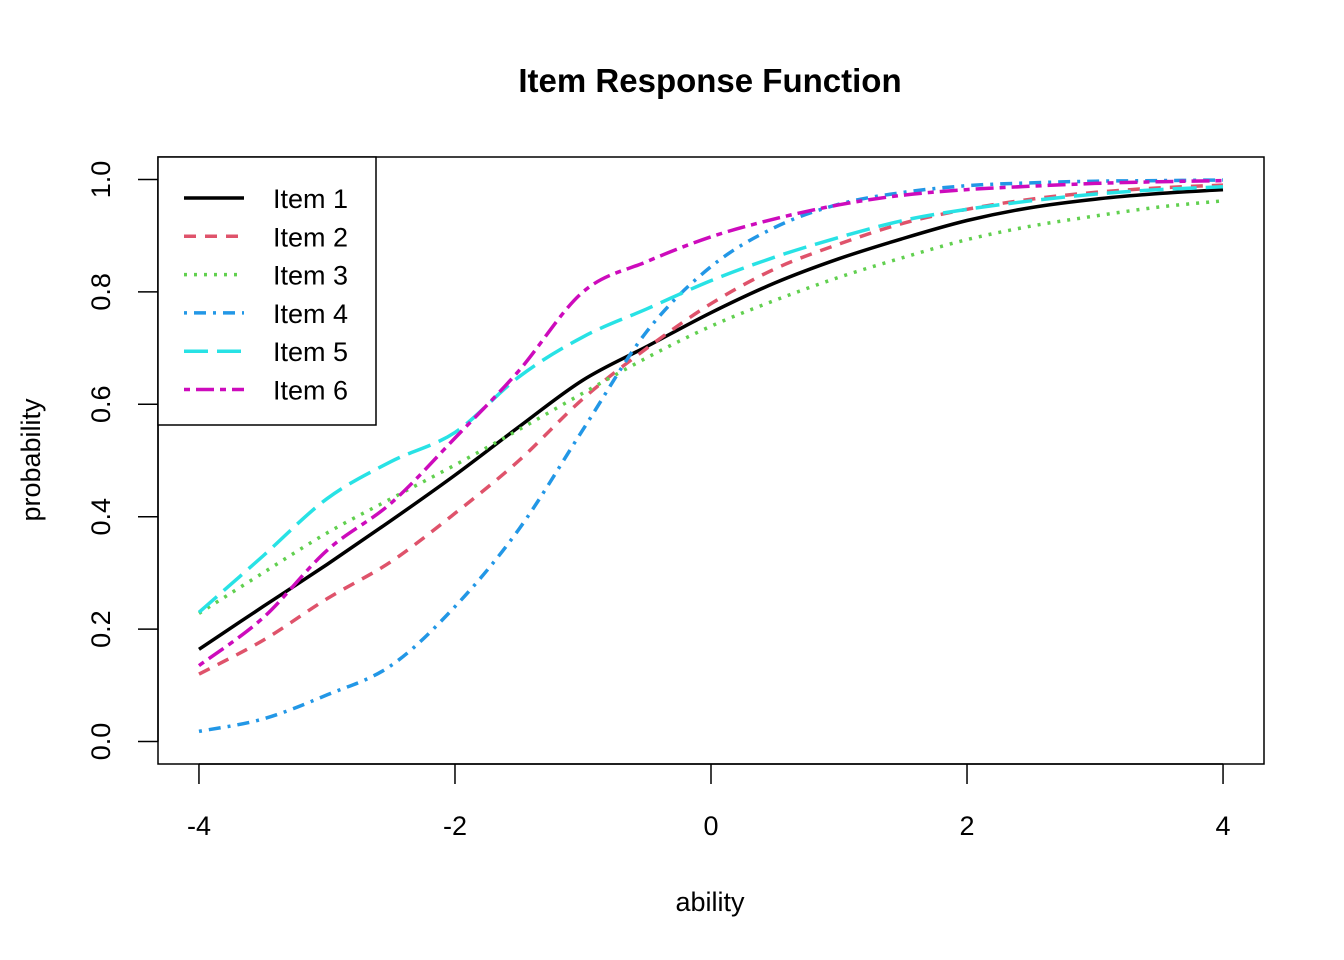 The width and height of the screenshot is (1344, 960). What do you see at coordinates (101, 180) in the screenshot?
I see `y-tick-label: 1.0` at bounding box center [101, 180].